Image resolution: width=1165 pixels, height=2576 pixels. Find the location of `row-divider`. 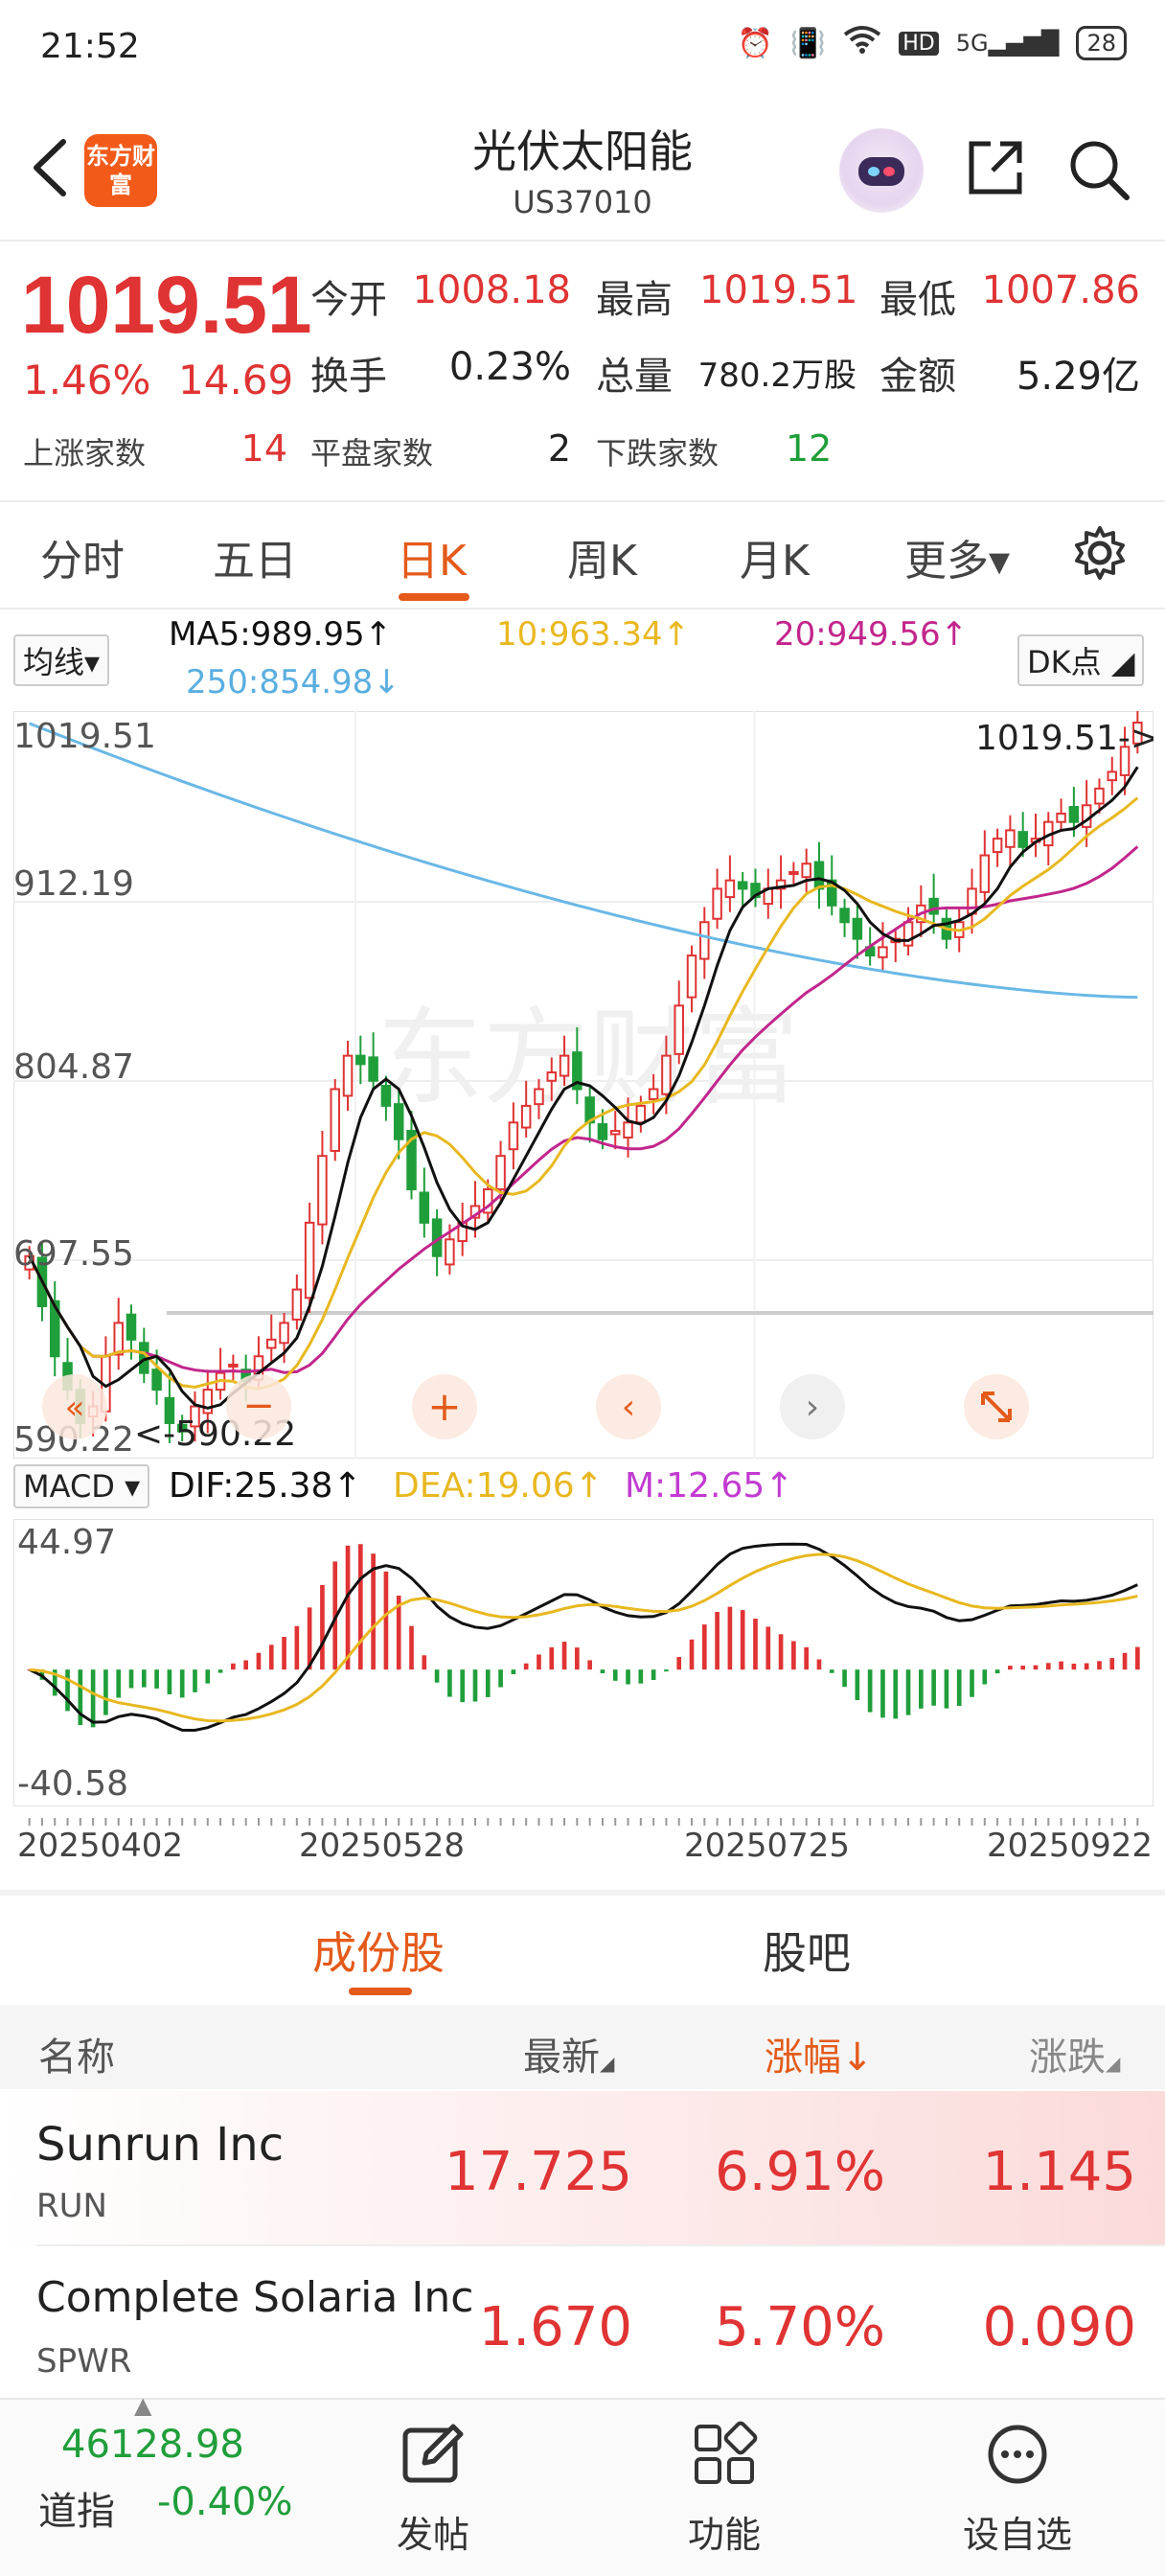

row-divider is located at coordinates (600, 2245).